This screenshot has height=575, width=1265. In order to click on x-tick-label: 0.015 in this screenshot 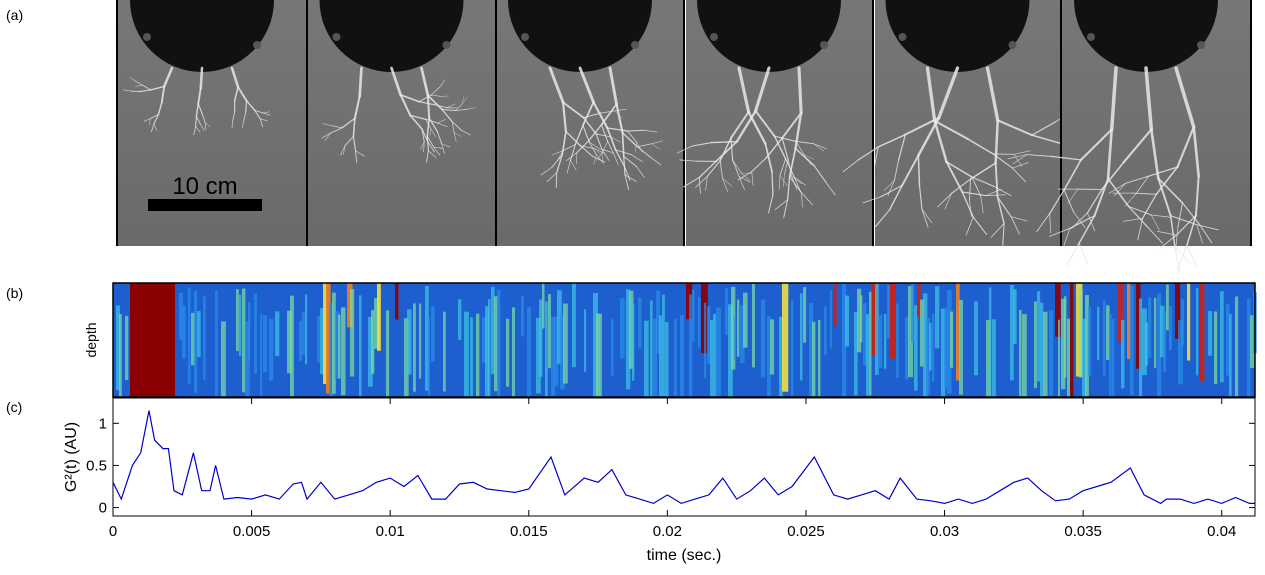, I will do `click(529, 531)`.